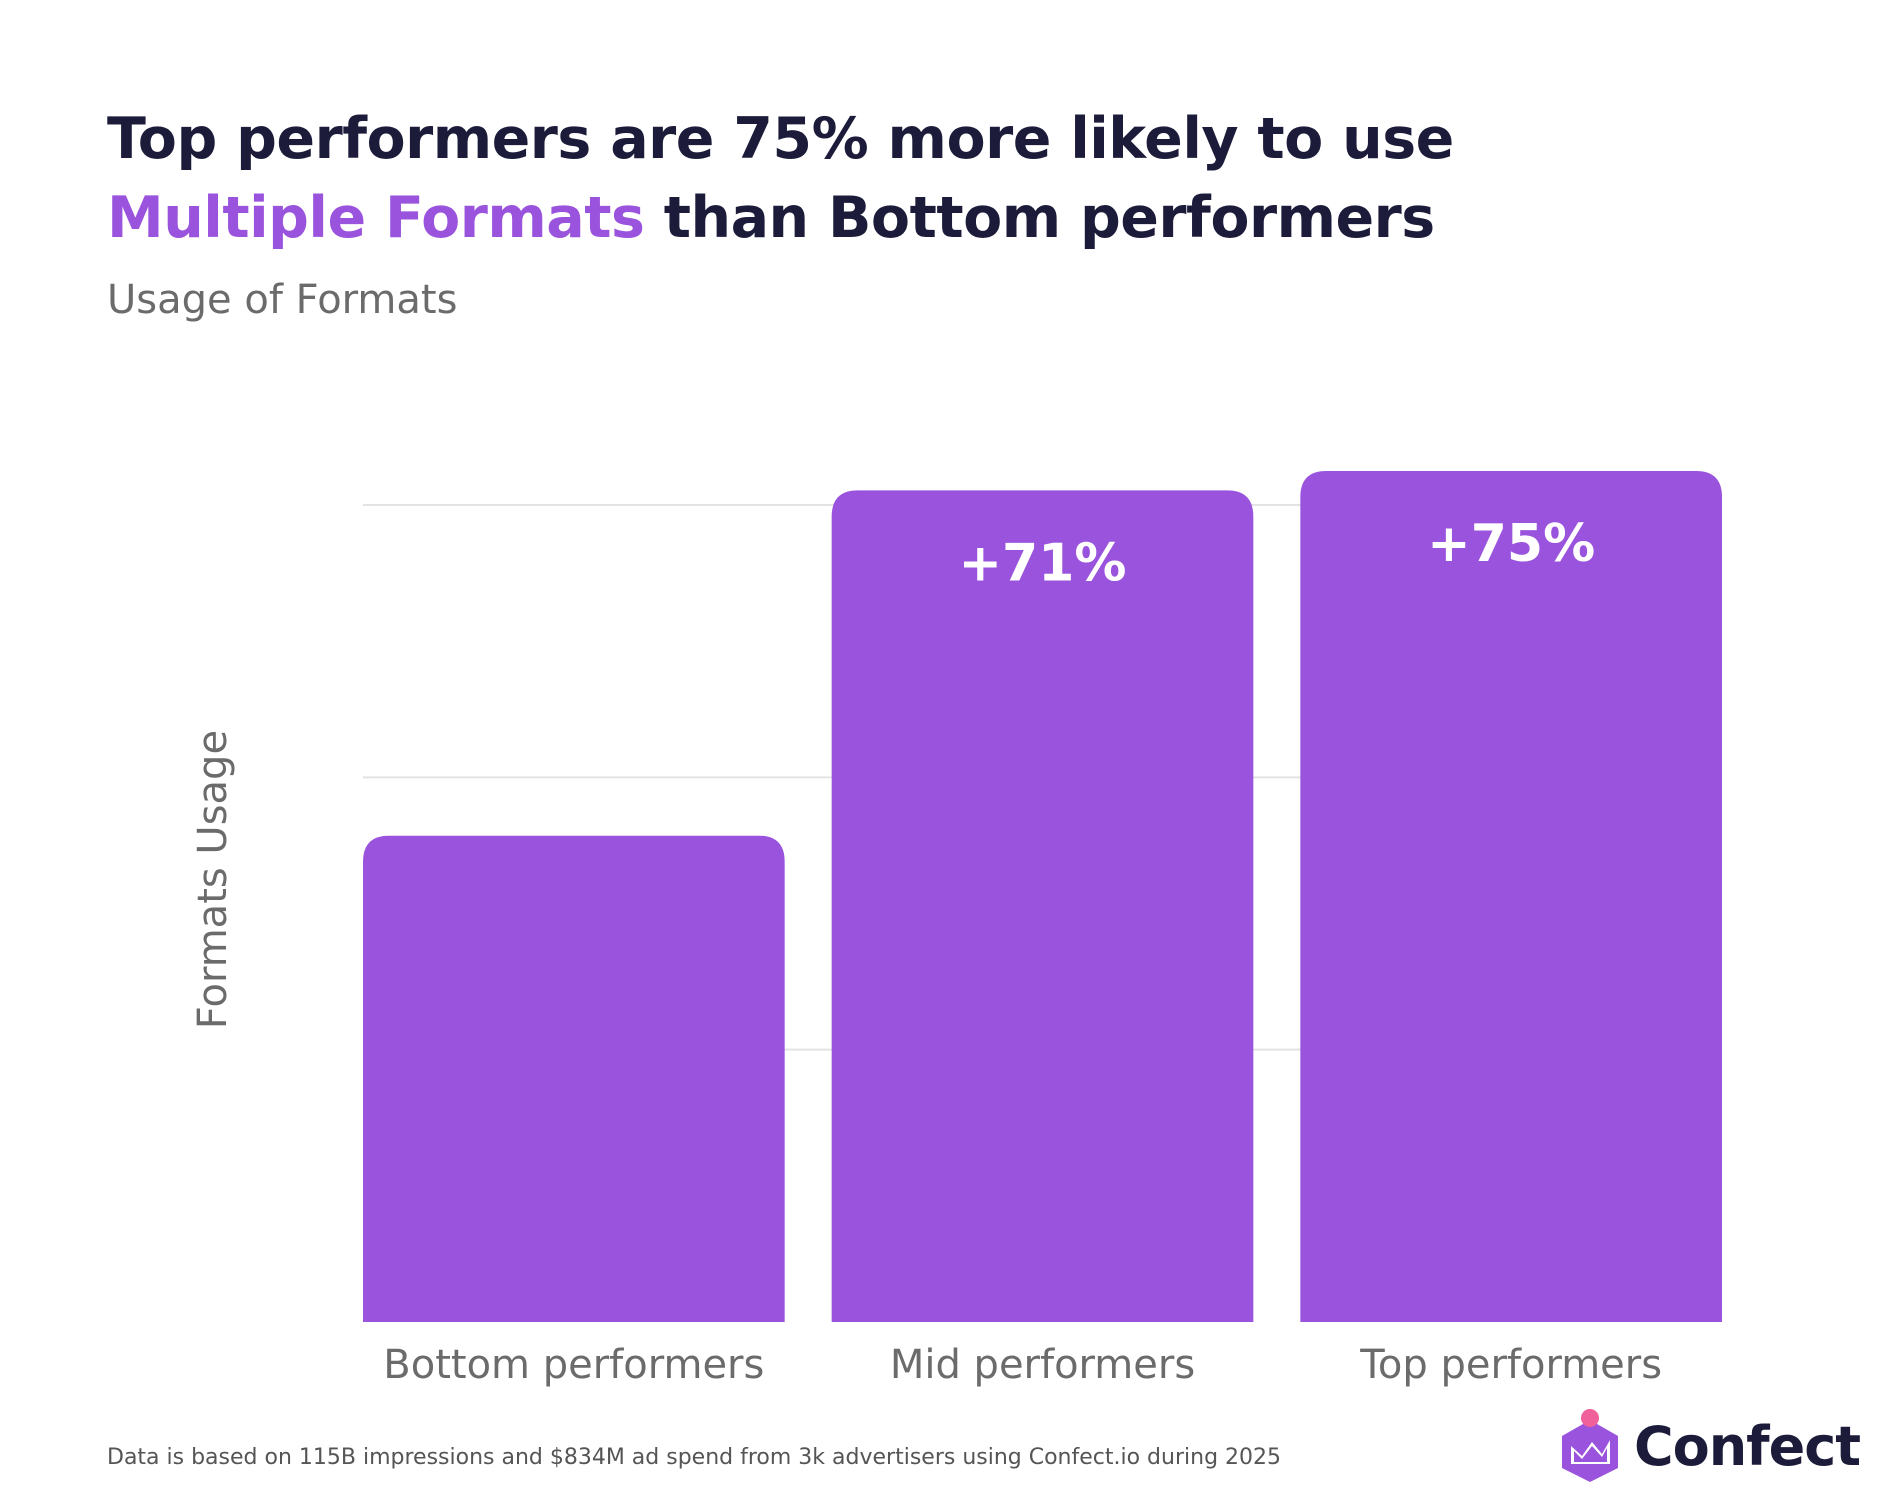 Image resolution: width=1890 pixels, height=1512 pixels. Describe the element at coordinates (376, 218) in the screenshot. I see `title-highlight: Multiple Formats` at that location.